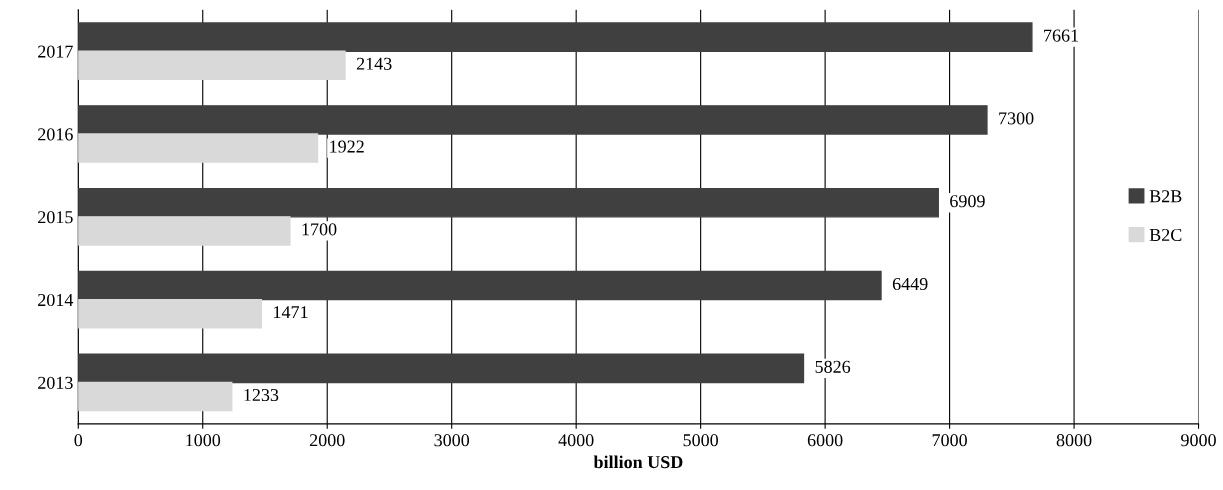 The width and height of the screenshot is (1223, 490). Describe the element at coordinates (291, 312) in the screenshot. I see `data-label: 1471` at that location.